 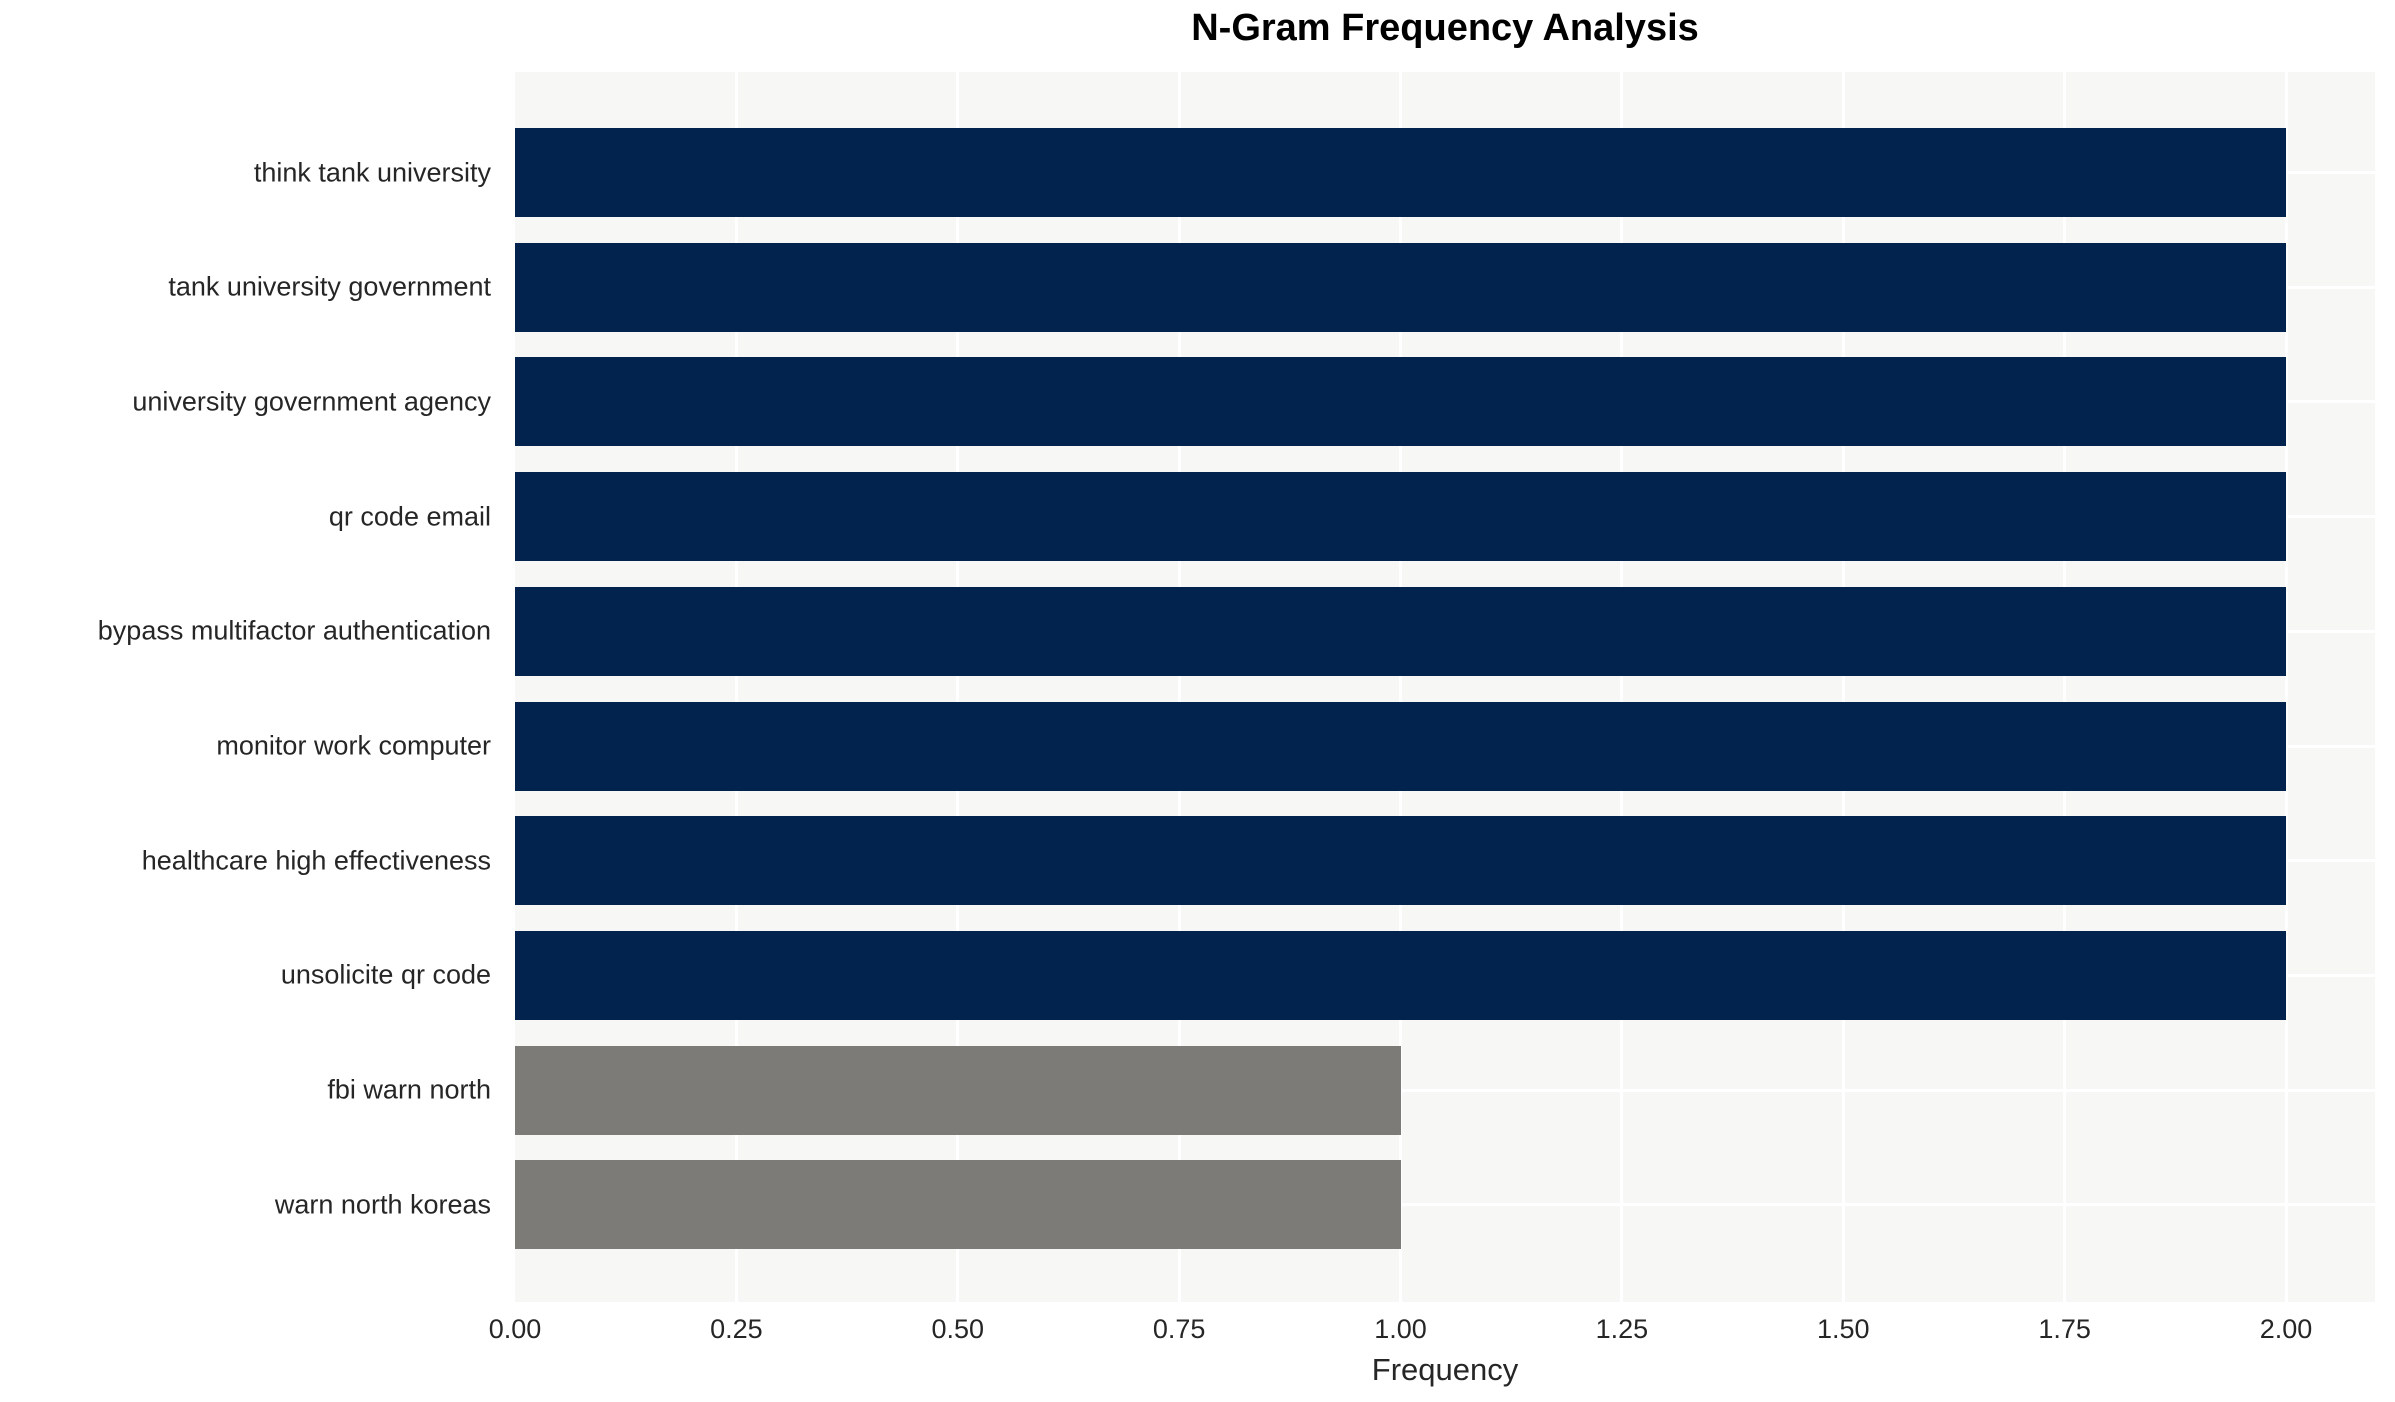 I want to click on bar-university-government-agency, so click(x=1400, y=402).